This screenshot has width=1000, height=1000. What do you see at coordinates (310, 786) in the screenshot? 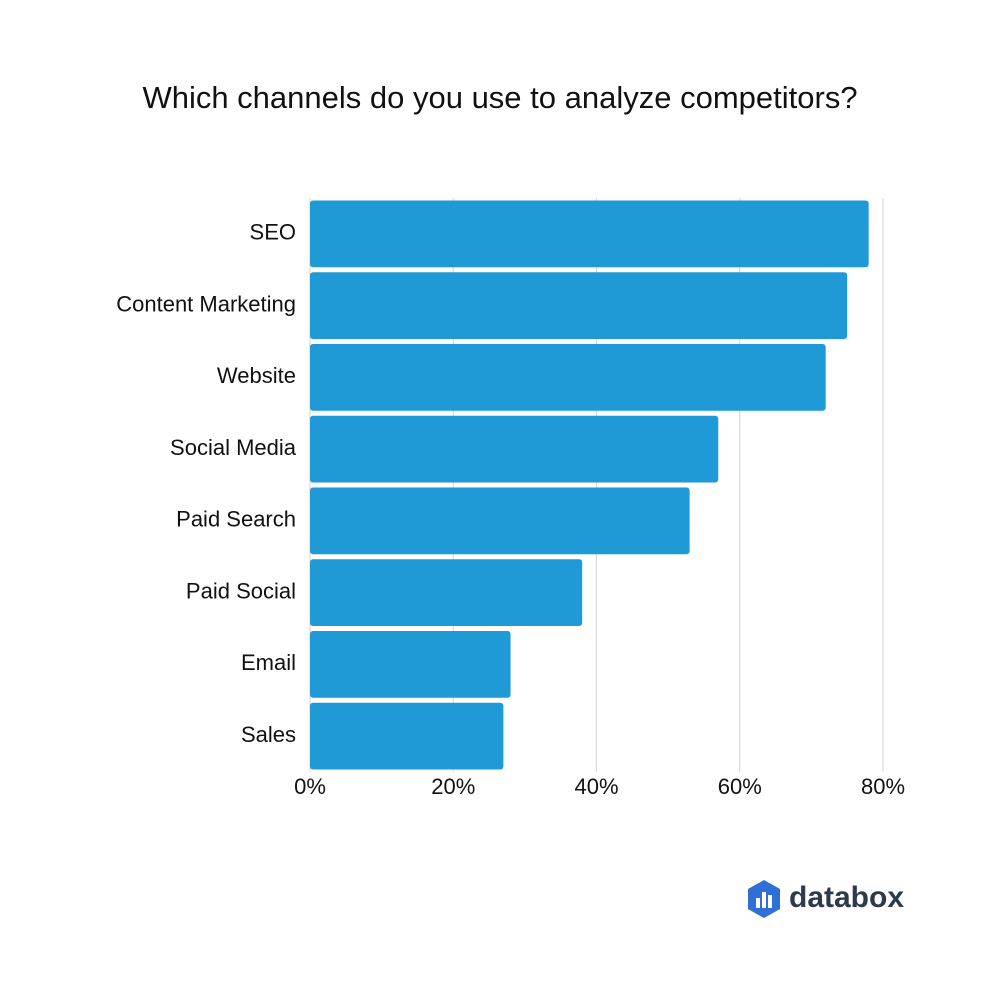
I see `x-tick-label: 0%` at bounding box center [310, 786].